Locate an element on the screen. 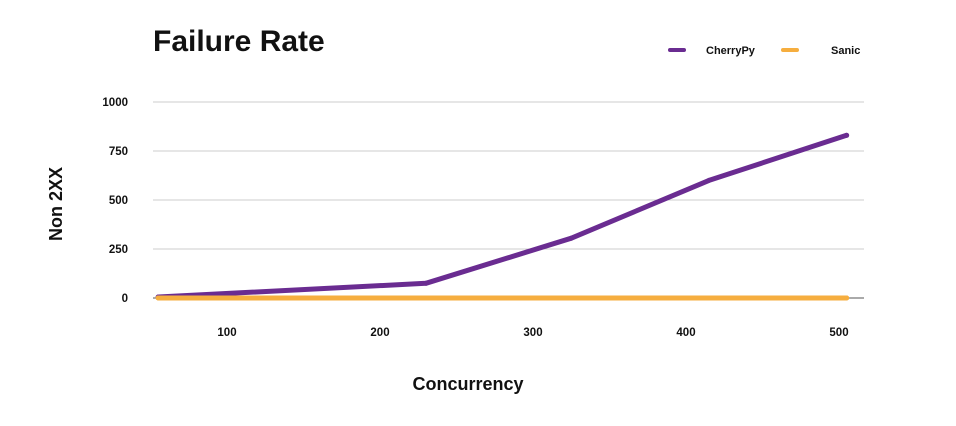  y-axis-ticks: 0 250 500 750 1000 is located at coordinates (115, 201).